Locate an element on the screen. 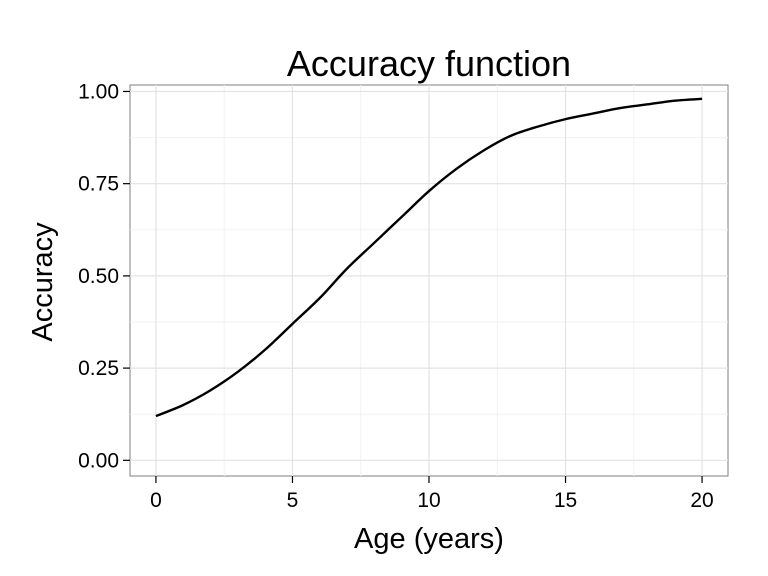 This screenshot has height=576, width=768. x-axis: 0 5 10 15 20 is located at coordinates (432, 494).